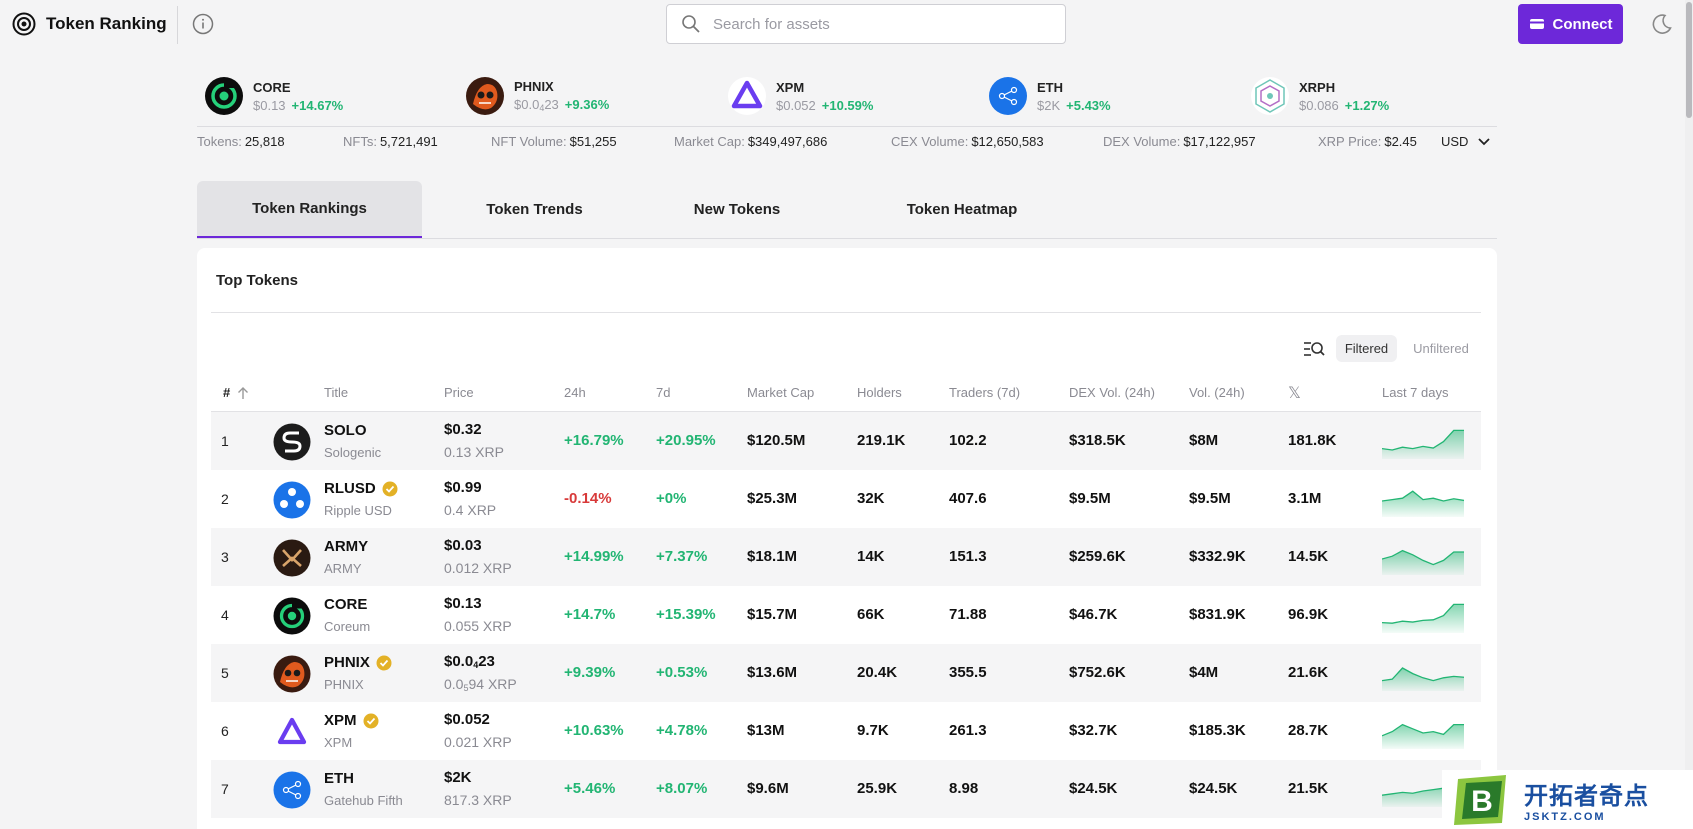 Image resolution: width=1693 pixels, height=829 pixels. What do you see at coordinates (594, 556) in the screenshot?
I see `change-24h: +14.99%` at bounding box center [594, 556].